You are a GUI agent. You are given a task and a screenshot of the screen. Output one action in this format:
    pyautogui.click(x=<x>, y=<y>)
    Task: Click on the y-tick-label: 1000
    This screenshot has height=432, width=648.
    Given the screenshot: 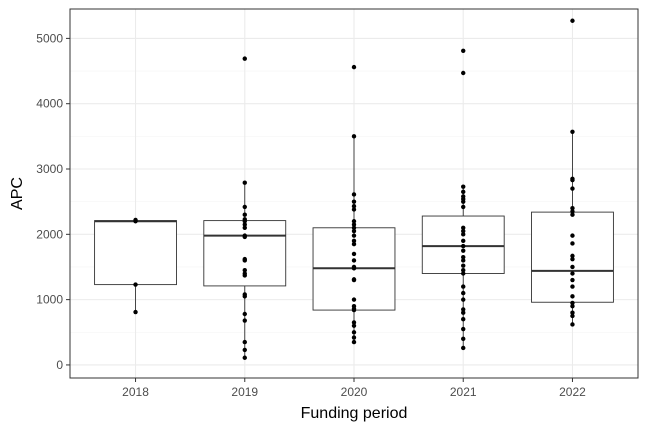 What is the action you would take?
    pyautogui.click(x=49, y=300)
    